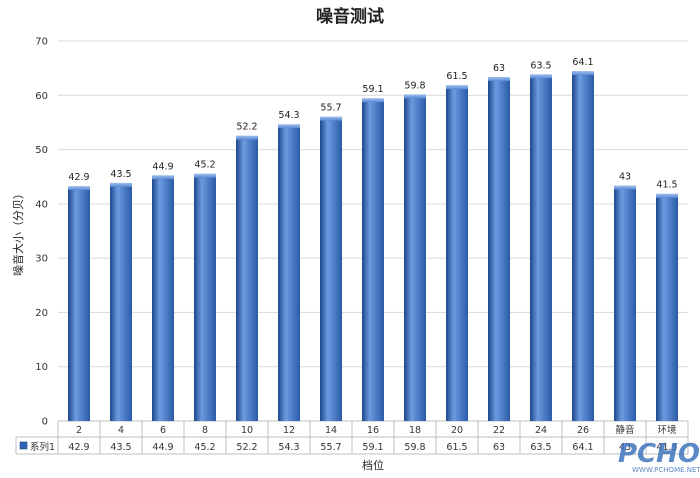 The width and height of the screenshot is (700, 478). Describe the element at coordinates (372, 89) in the screenshot. I see `data-label: 59.1` at that location.